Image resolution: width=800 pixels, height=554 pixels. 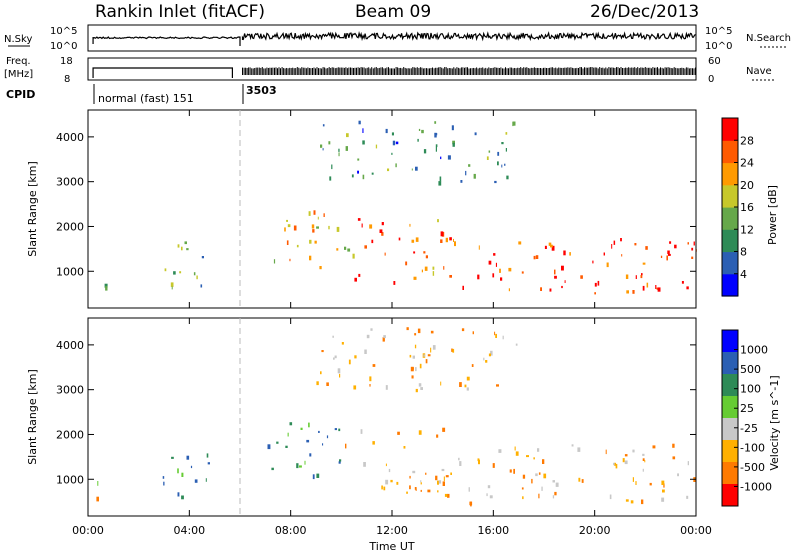 I want to click on colorbar-tick-label: -500, so click(x=752, y=467).